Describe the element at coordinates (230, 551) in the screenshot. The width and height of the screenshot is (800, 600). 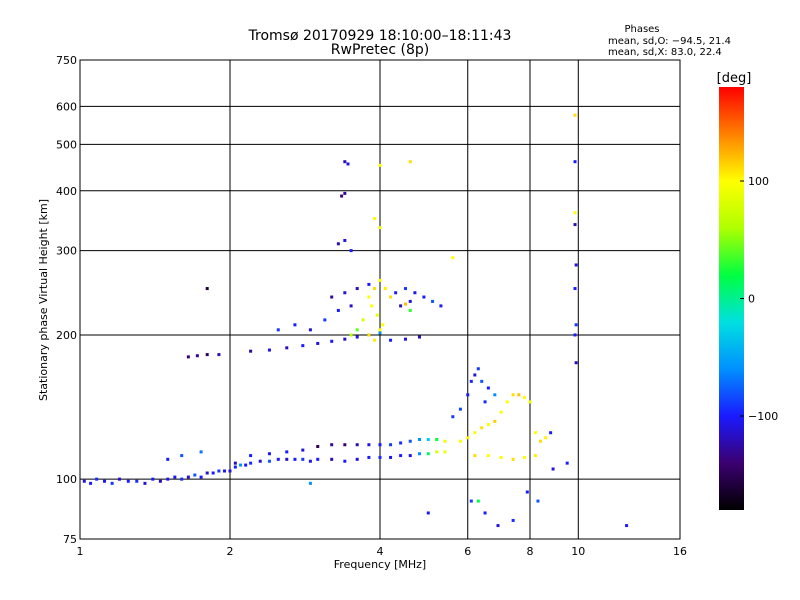
I see `x-tick-label: 2` at that location.